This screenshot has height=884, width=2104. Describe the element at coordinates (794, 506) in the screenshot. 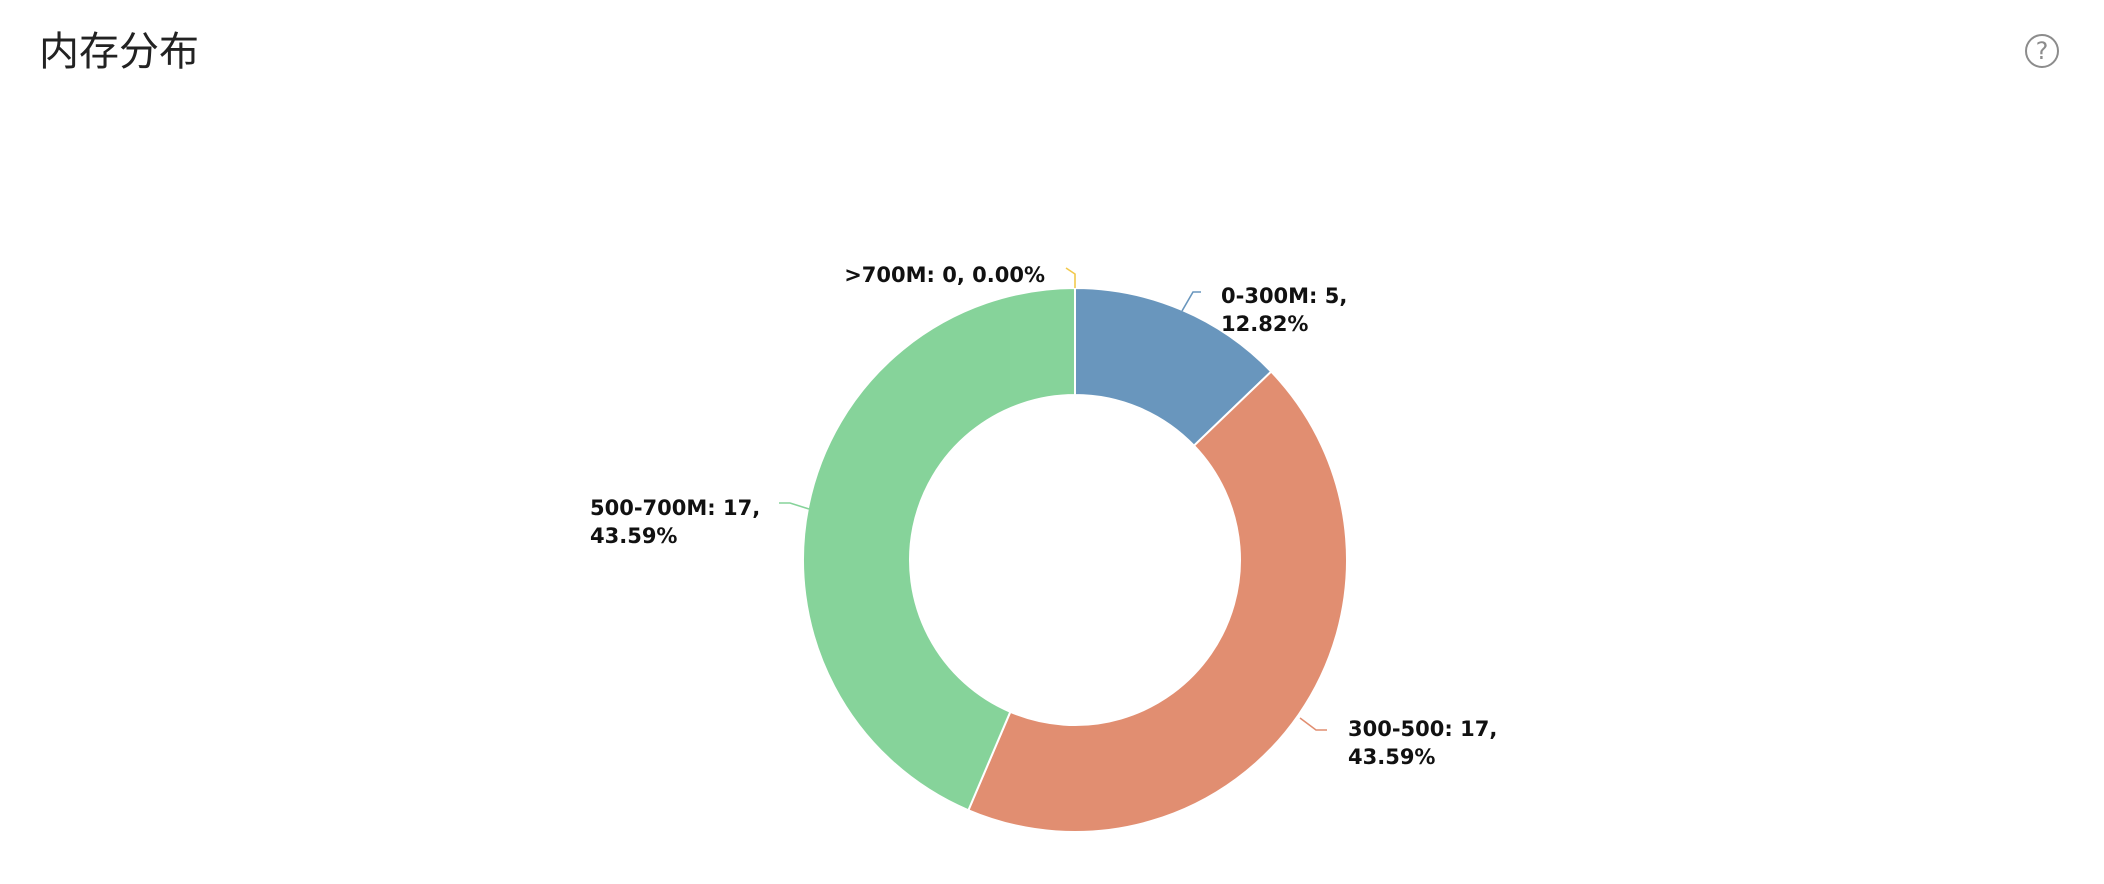

I see `leader-line-500-700m` at that location.